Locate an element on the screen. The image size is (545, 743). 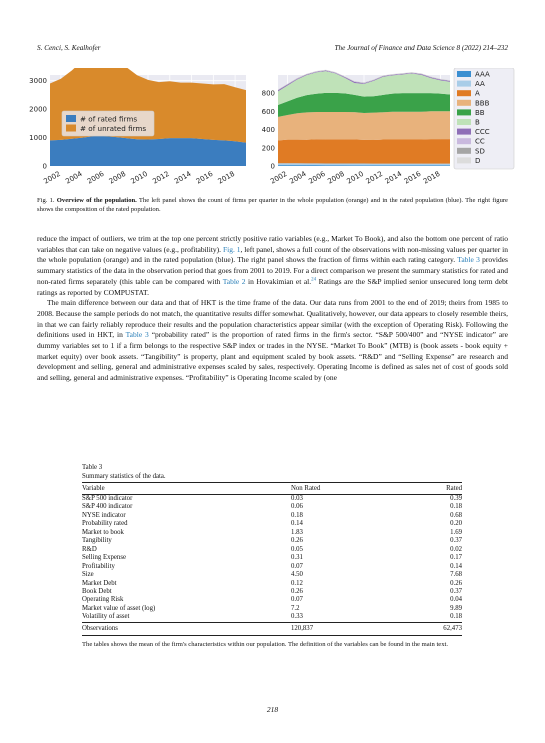
non-rated-value-cell: 7.2 is located at coordinates (348, 609).